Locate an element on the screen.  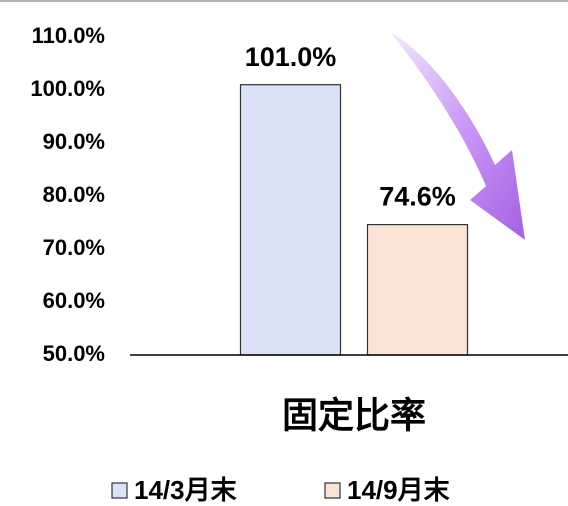
value-label: 101.0% is located at coordinates (291, 57).